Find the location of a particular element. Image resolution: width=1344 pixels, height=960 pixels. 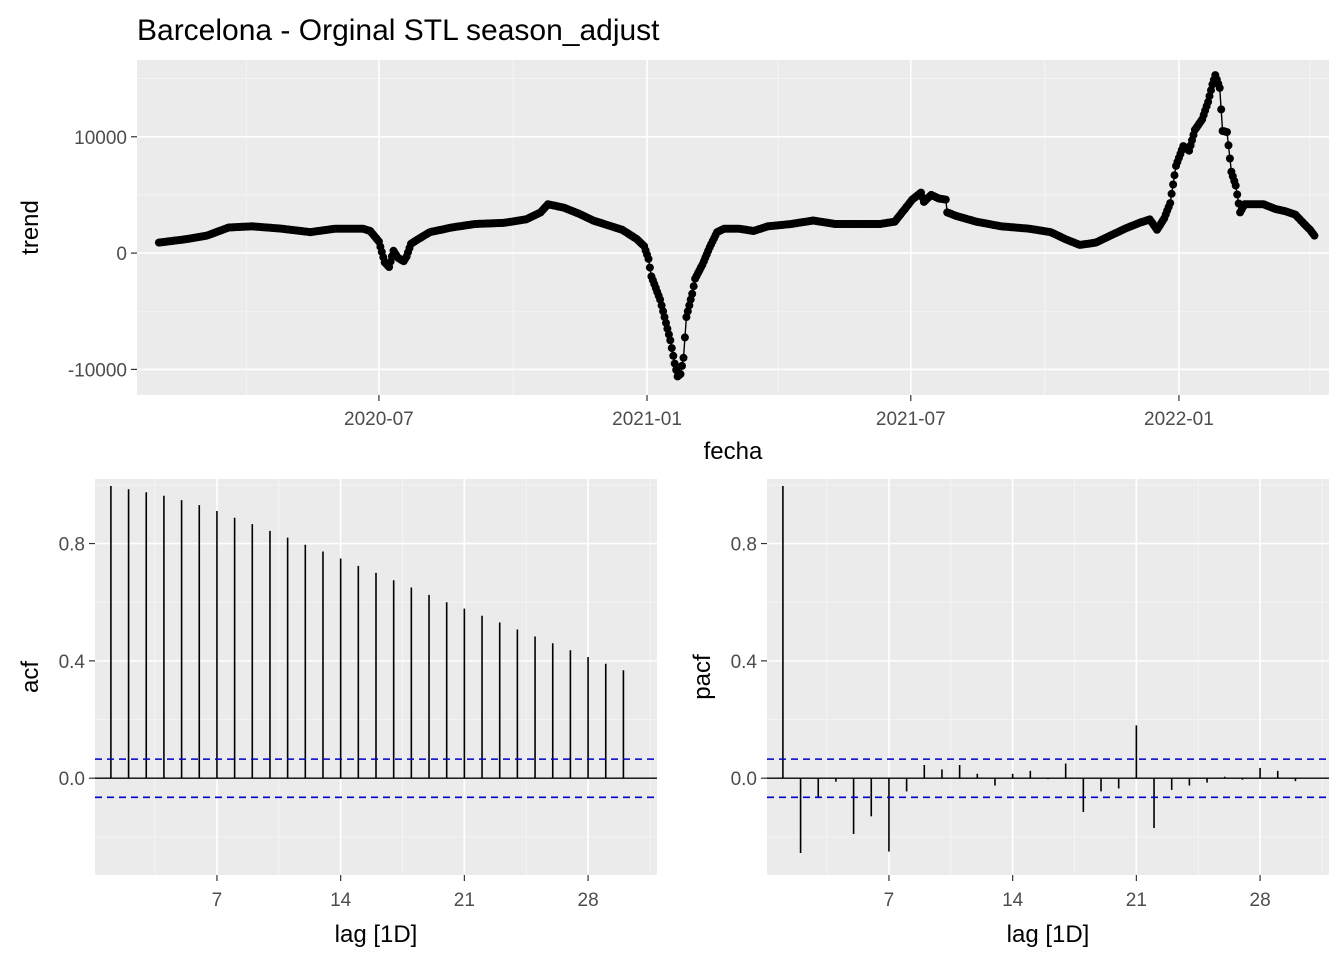

acf-y-tick-label: 0.0 is located at coordinates (72, 779).